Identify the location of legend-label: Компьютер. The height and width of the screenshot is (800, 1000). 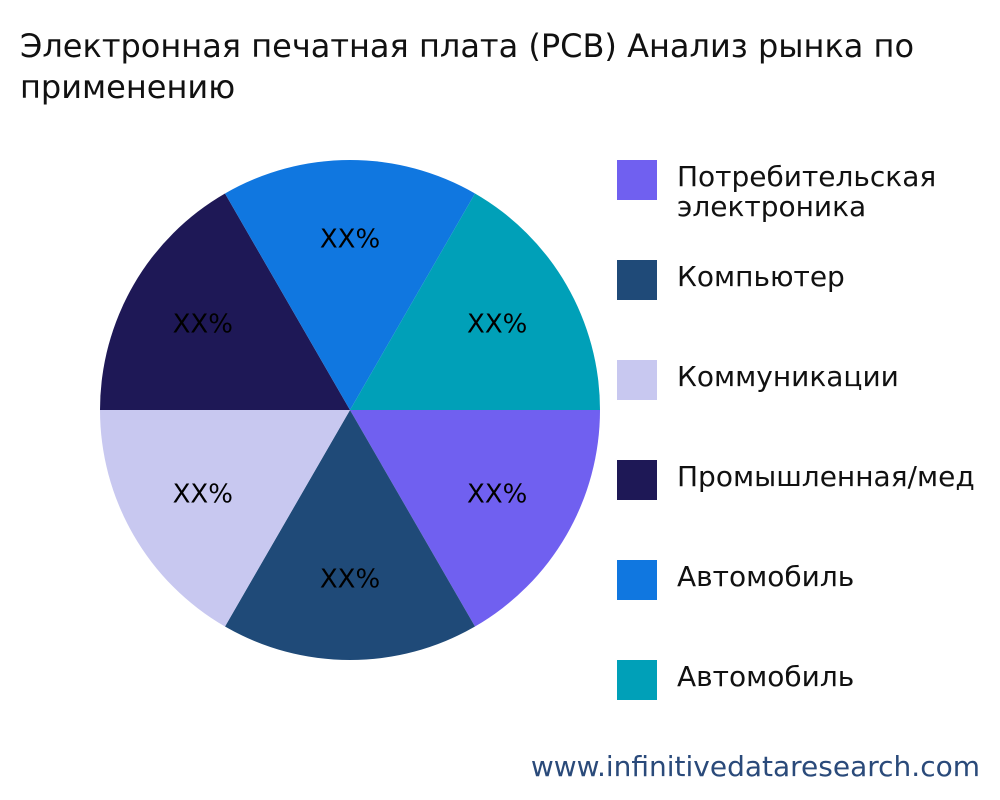
(761, 276).